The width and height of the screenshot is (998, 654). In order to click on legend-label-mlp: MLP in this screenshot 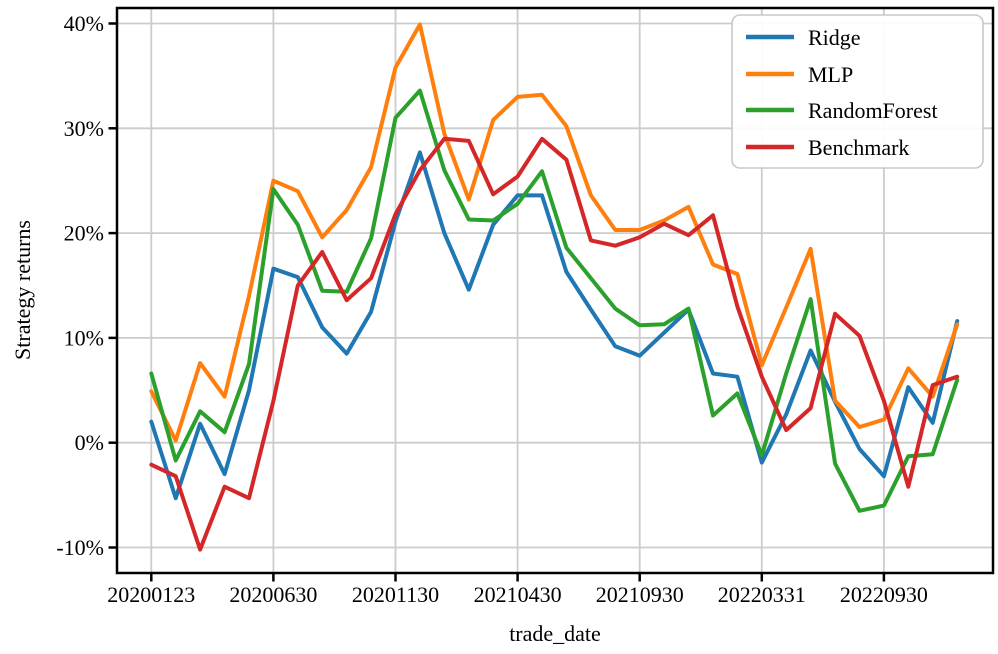, I will do `click(830, 74)`.